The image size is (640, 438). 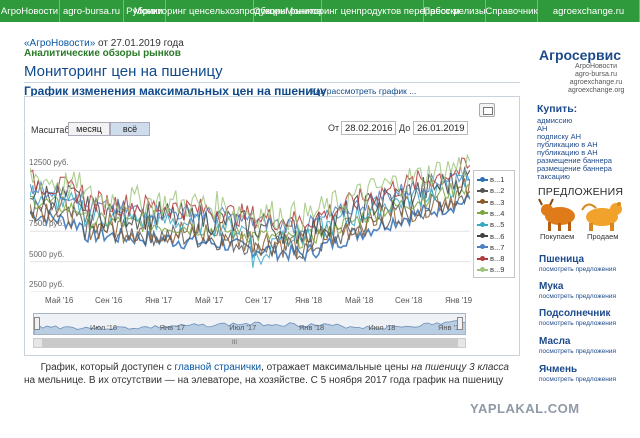 What do you see at coordinates (559, 214) in the screenshot?
I see `bull-icon` at bounding box center [559, 214].